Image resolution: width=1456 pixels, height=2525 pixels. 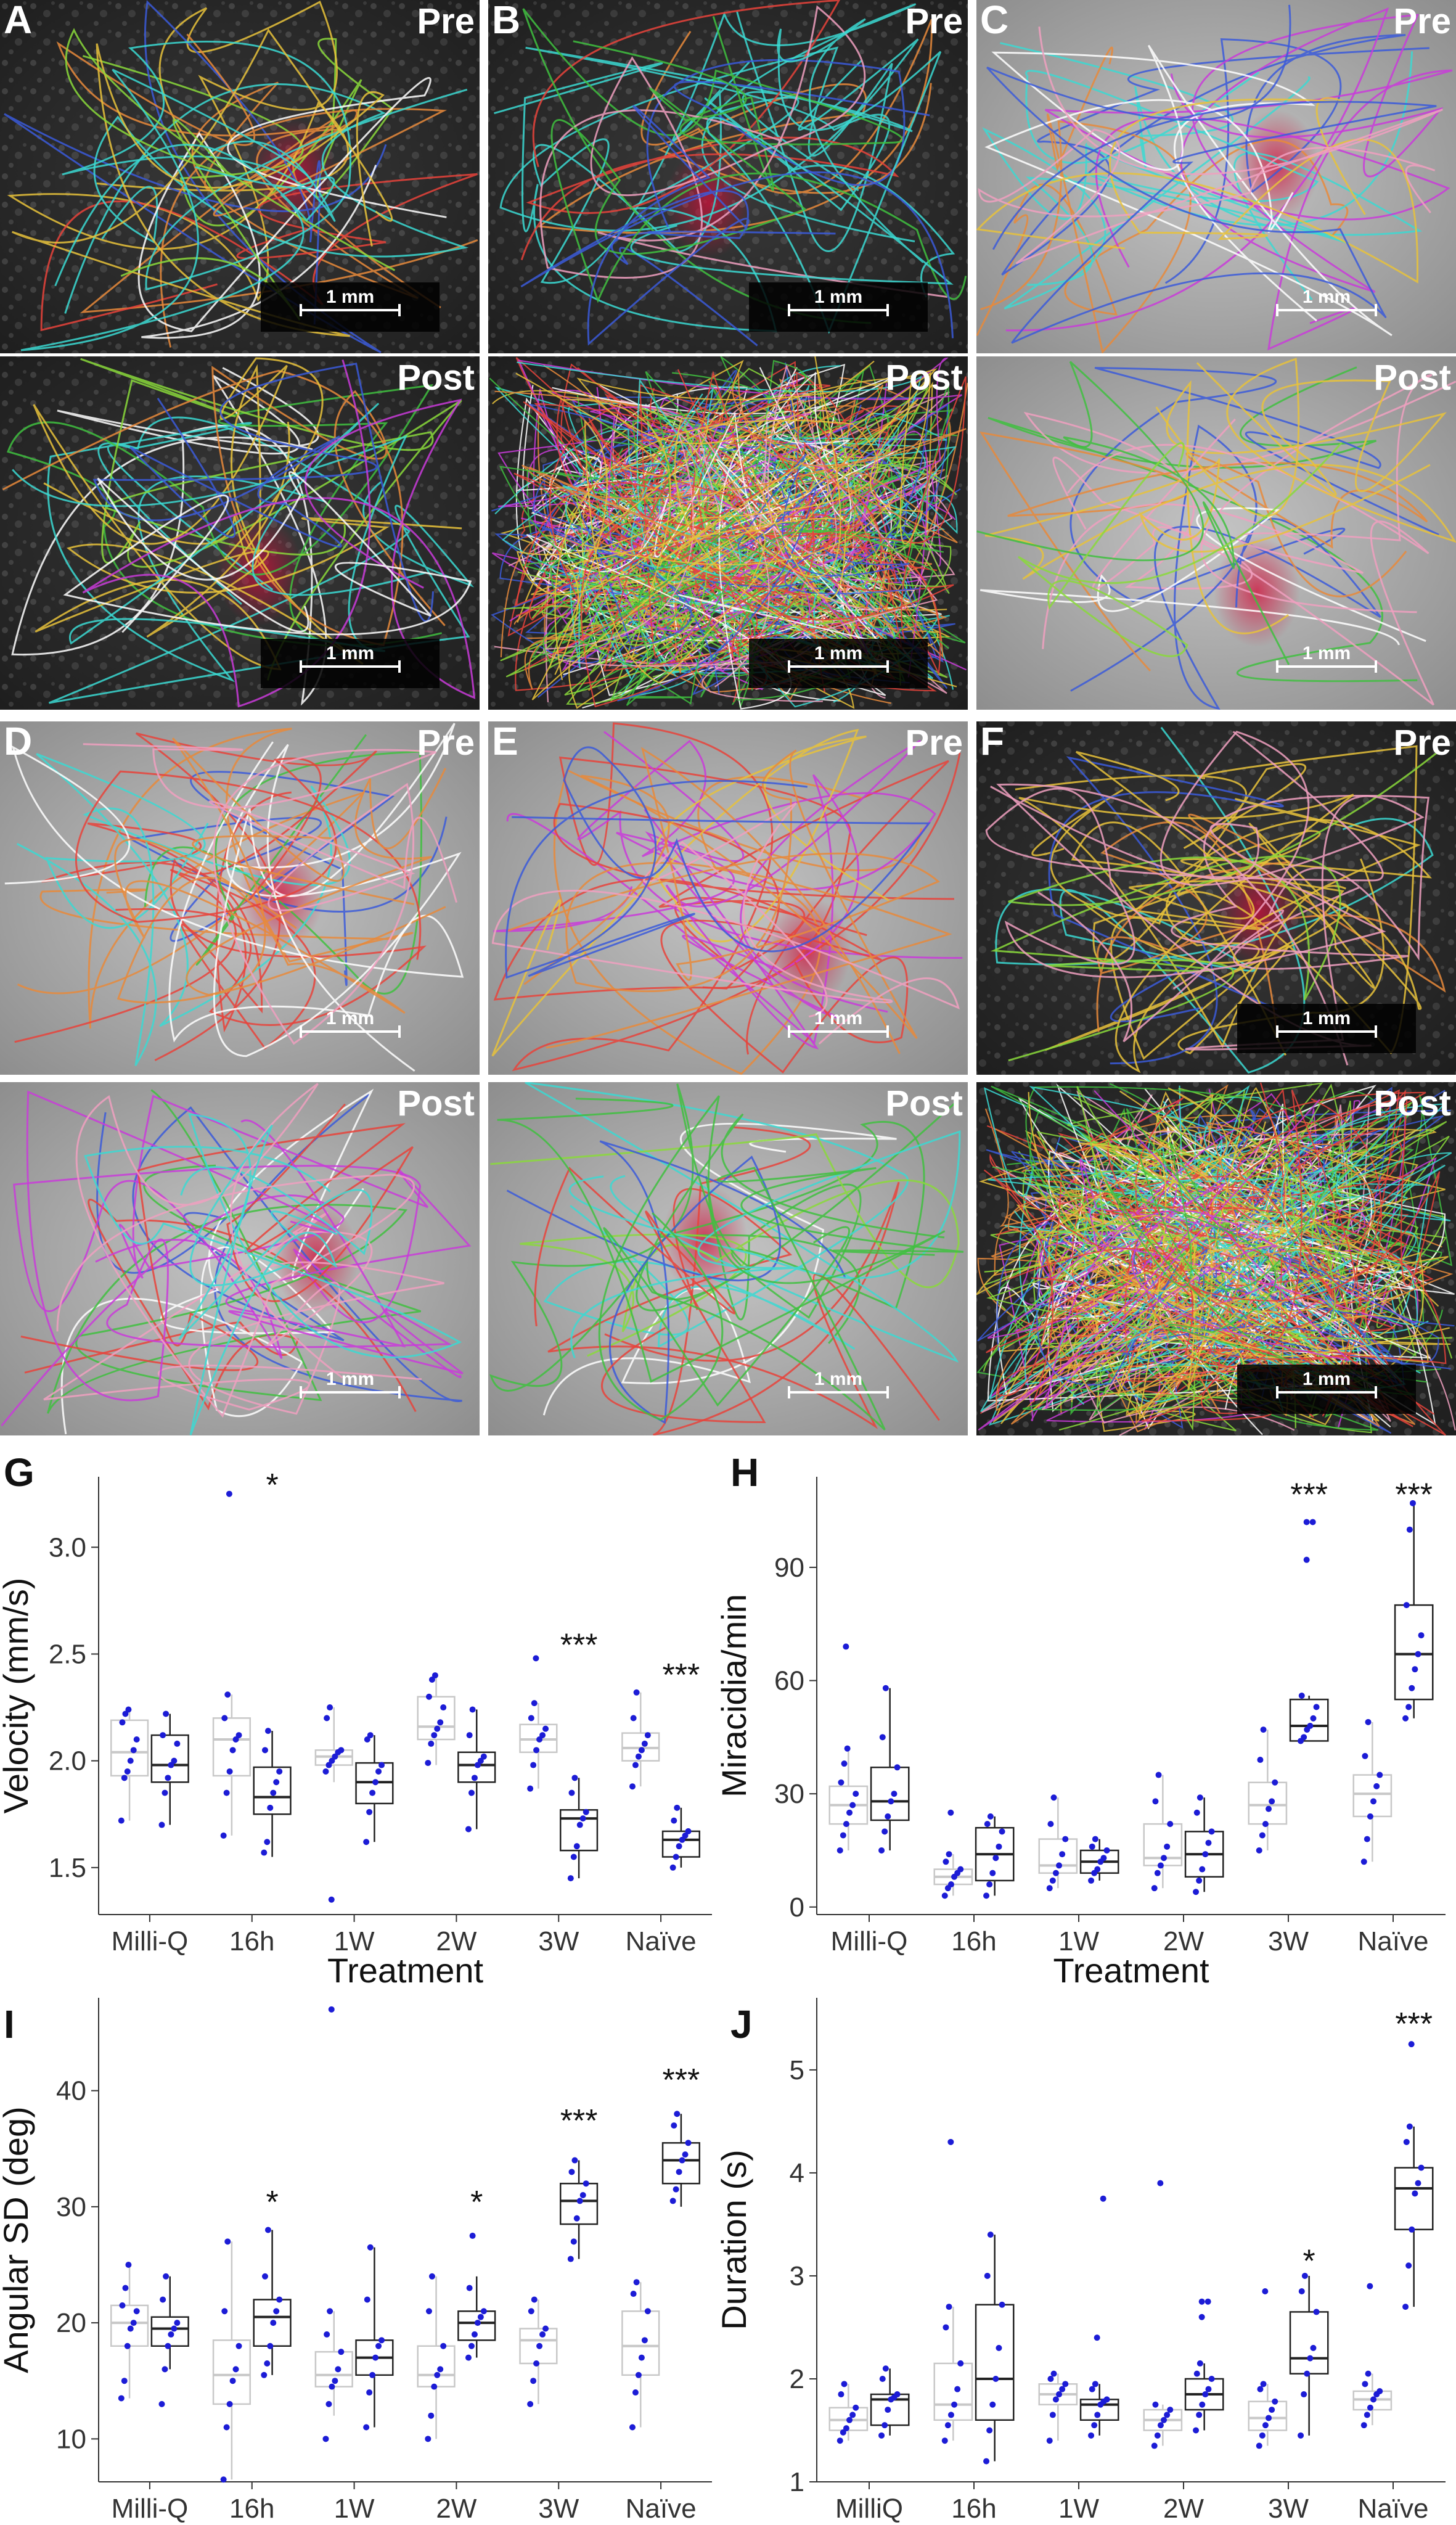 What do you see at coordinates (797, 2070) in the screenshot?
I see `y-tick-label: 5` at bounding box center [797, 2070].